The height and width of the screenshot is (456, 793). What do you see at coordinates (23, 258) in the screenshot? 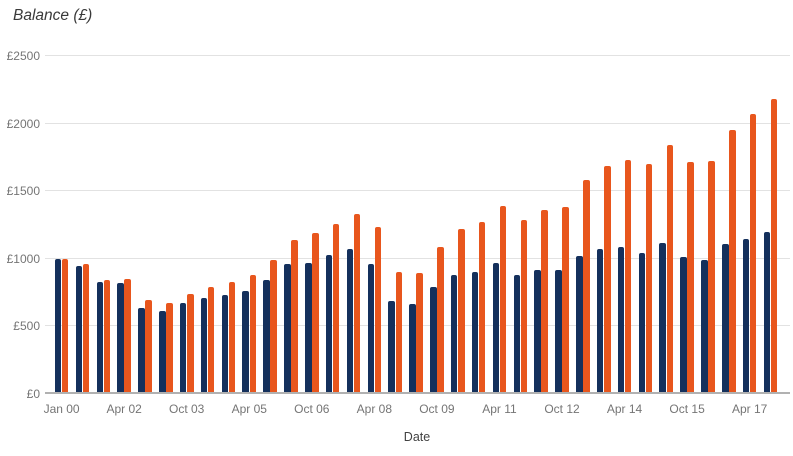
I see `y-axis-tick-label: £1000` at bounding box center [23, 258].